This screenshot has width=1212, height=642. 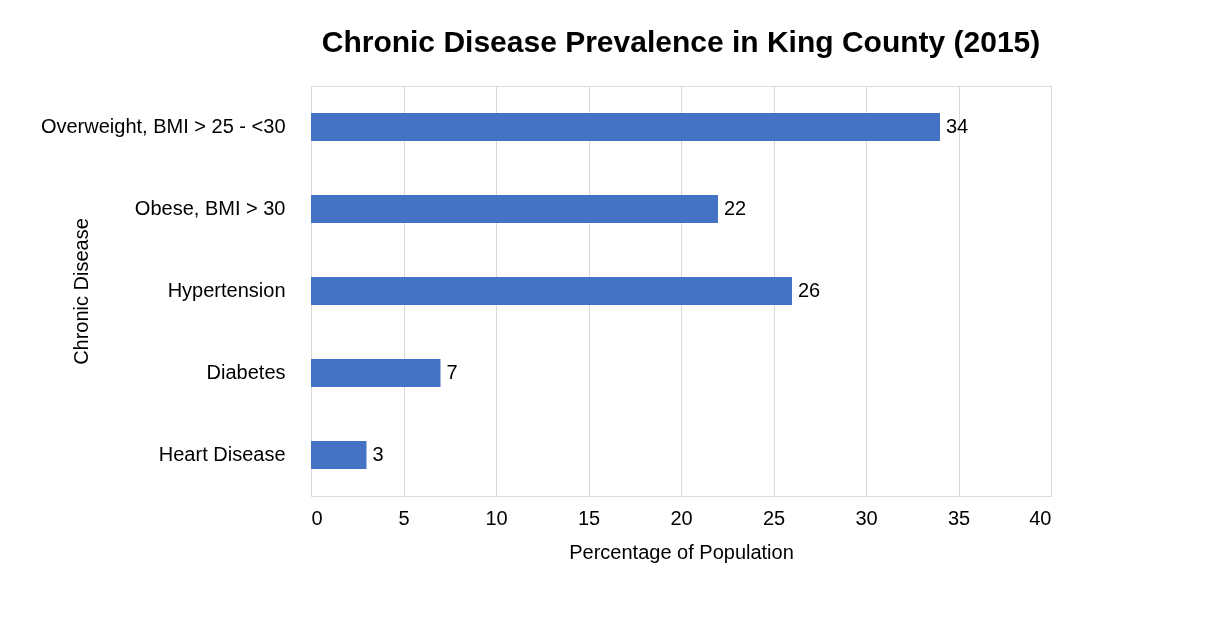 What do you see at coordinates (735, 208) in the screenshot?
I see `data-label: 22` at bounding box center [735, 208].